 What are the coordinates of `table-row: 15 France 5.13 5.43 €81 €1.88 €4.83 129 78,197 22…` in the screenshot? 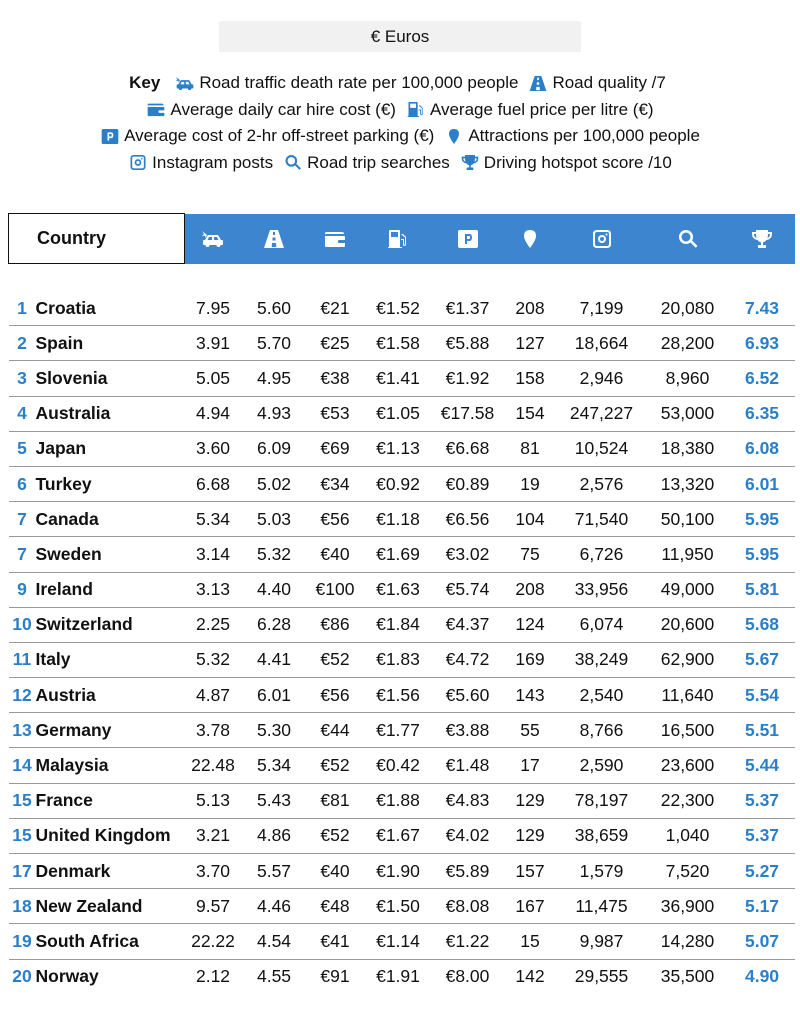 It's located at (401, 801).